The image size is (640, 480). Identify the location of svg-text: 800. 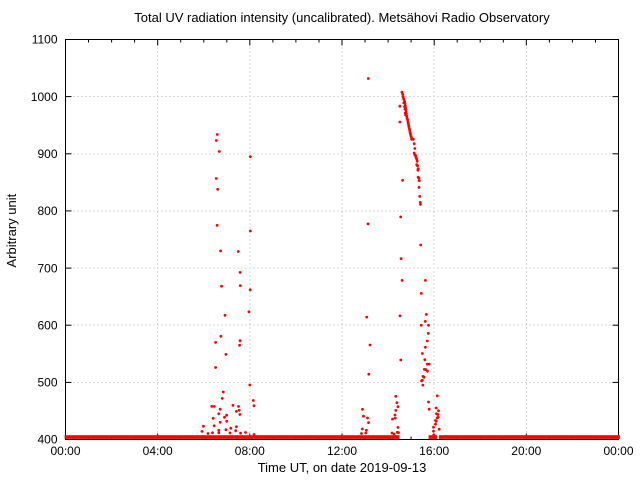
(47, 211).